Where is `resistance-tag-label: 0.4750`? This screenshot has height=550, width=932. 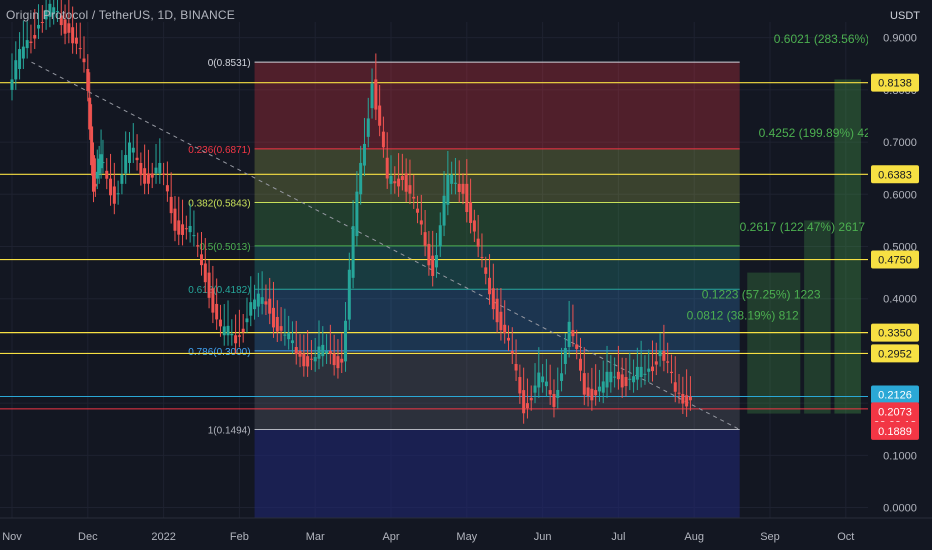 resistance-tag-label: 0.4750 is located at coordinates (895, 261).